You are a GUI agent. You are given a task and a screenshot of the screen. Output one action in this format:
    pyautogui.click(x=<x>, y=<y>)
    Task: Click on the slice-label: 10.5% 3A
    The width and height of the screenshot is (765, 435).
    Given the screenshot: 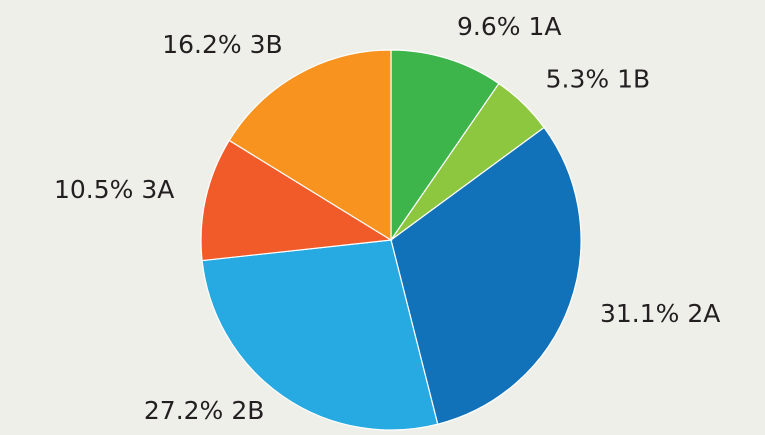 What is the action you would take?
    pyautogui.click(x=114, y=189)
    